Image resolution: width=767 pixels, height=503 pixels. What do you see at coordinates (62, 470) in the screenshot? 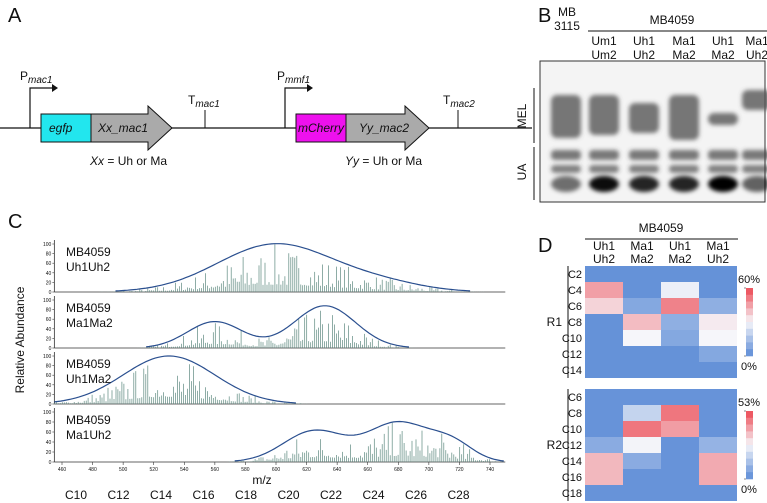
I see `x-tick-label: 460` at bounding box center [62, 470].